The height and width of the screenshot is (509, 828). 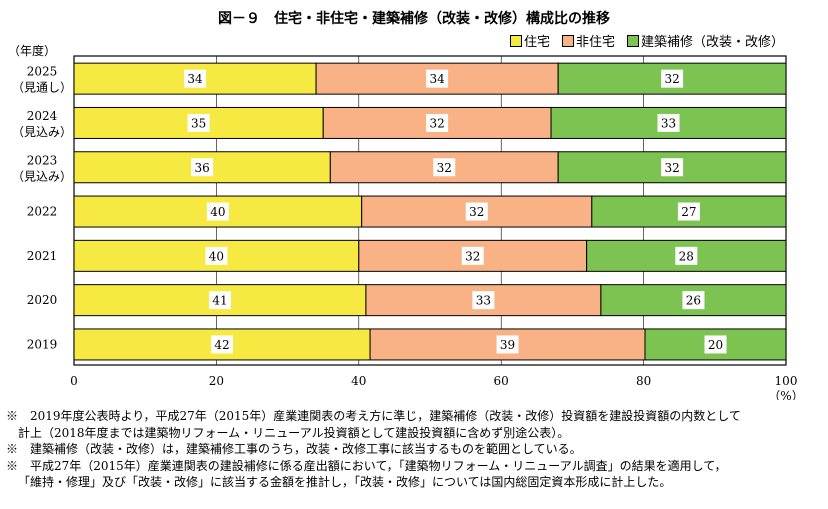 What do you see at coordinates (358, 381) in the screenshot?
I see `x-tick-label: 40` at bounding box center [358, 381].